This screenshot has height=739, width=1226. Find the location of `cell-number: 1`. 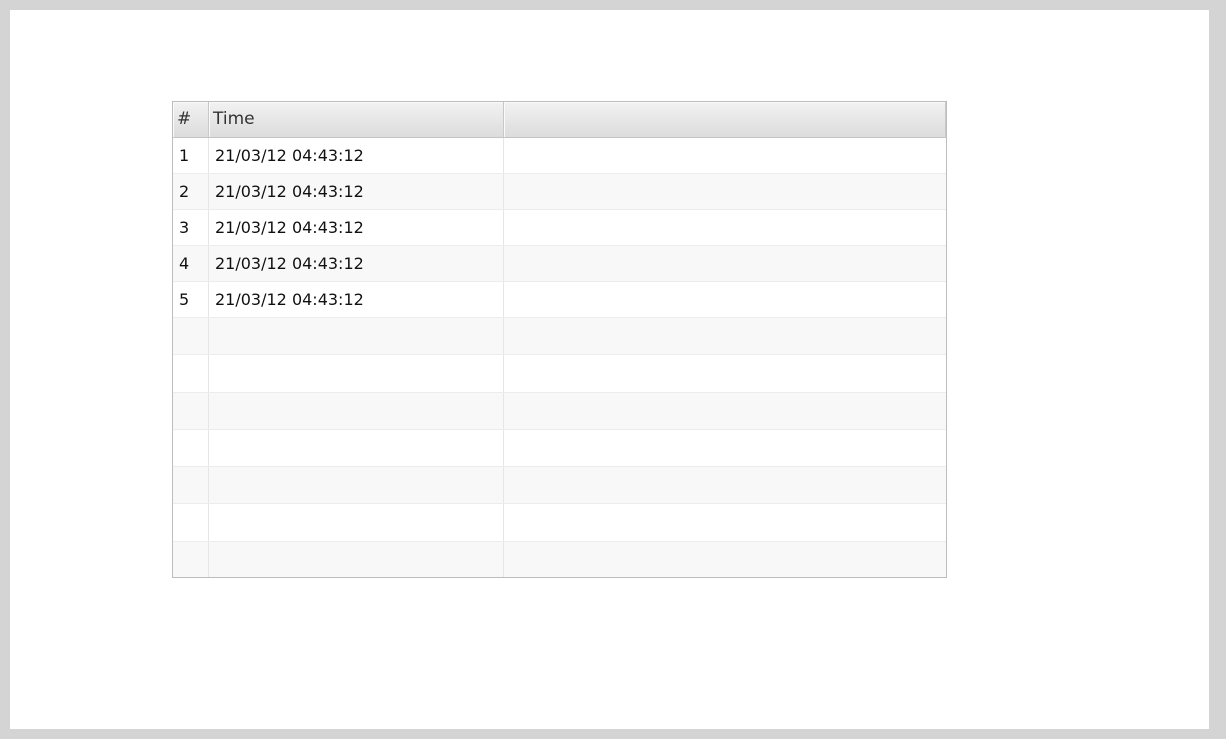

cell-number: 1 is located at coordinates (191, 155).